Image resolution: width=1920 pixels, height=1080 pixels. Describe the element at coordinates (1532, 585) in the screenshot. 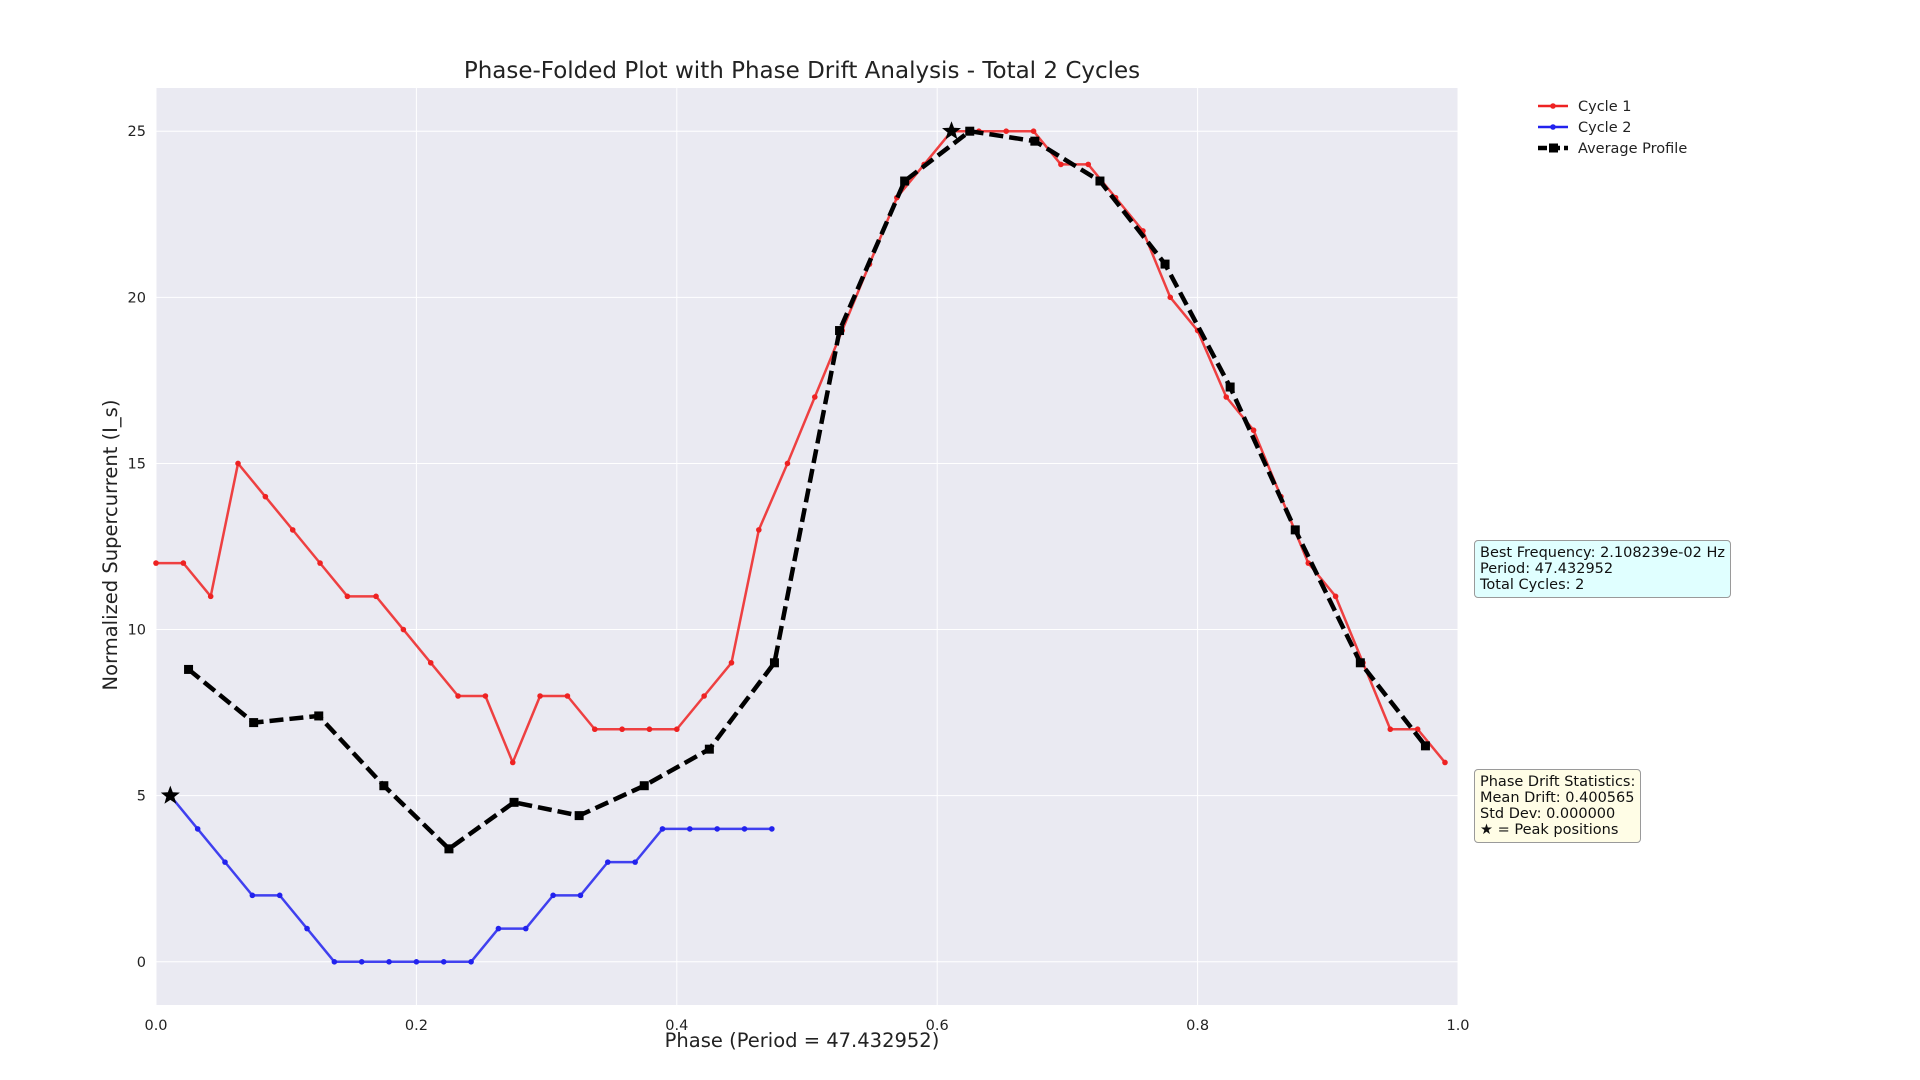

I see `total-cycles-line: Total Cycles: 2` at that location.